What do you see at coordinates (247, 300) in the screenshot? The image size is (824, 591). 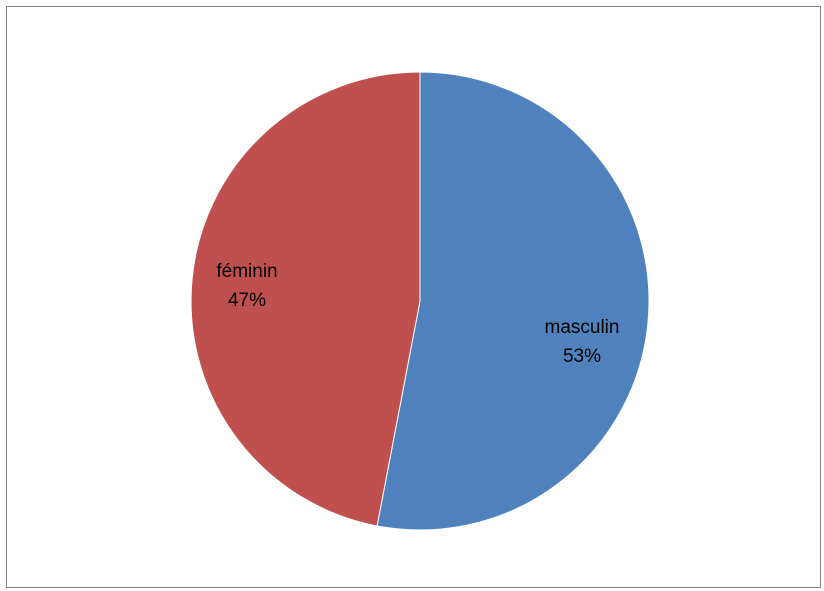 I see `slice-percent-feminin: 47%` at bounding box center [247, 300].